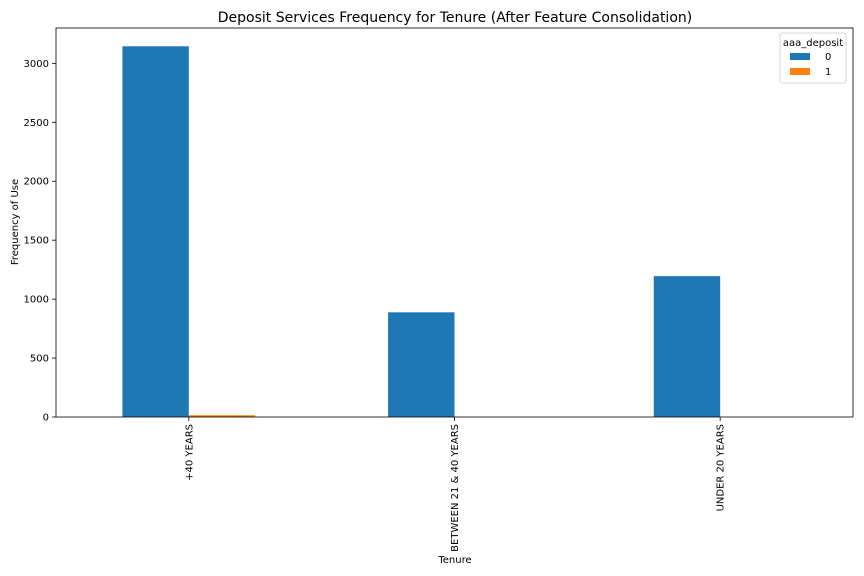 Image resolution: width=864 pixels, height=576 pixels. What do you see at coordinates (36, 123) in the screenshot?
I see `y-tick-label: 2500` at bounding box center [36, 123].